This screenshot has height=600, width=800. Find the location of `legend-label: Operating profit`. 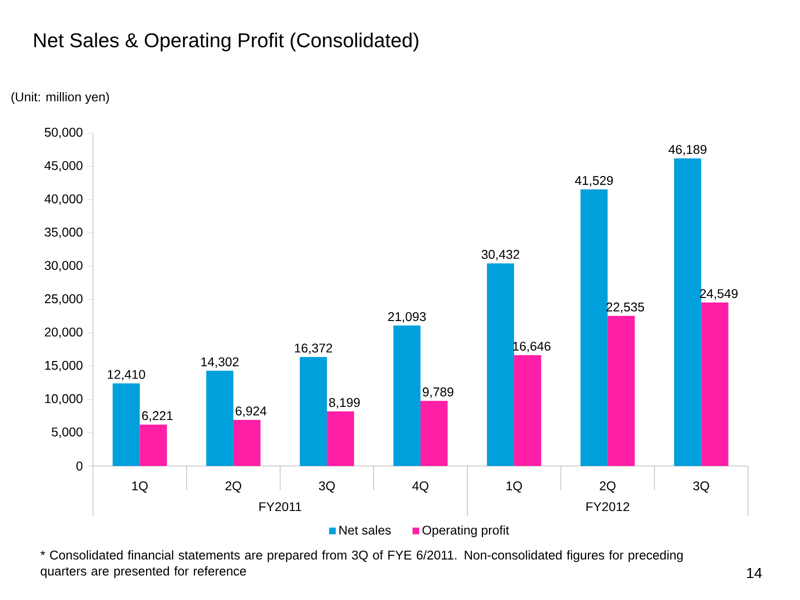

legend-label: Operating profit is located at coordinates (466, 531).